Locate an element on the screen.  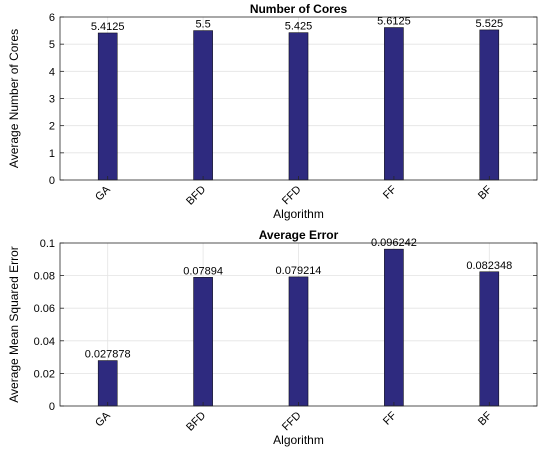
y-tick-label: 2 is located at coordinates (52, 127).